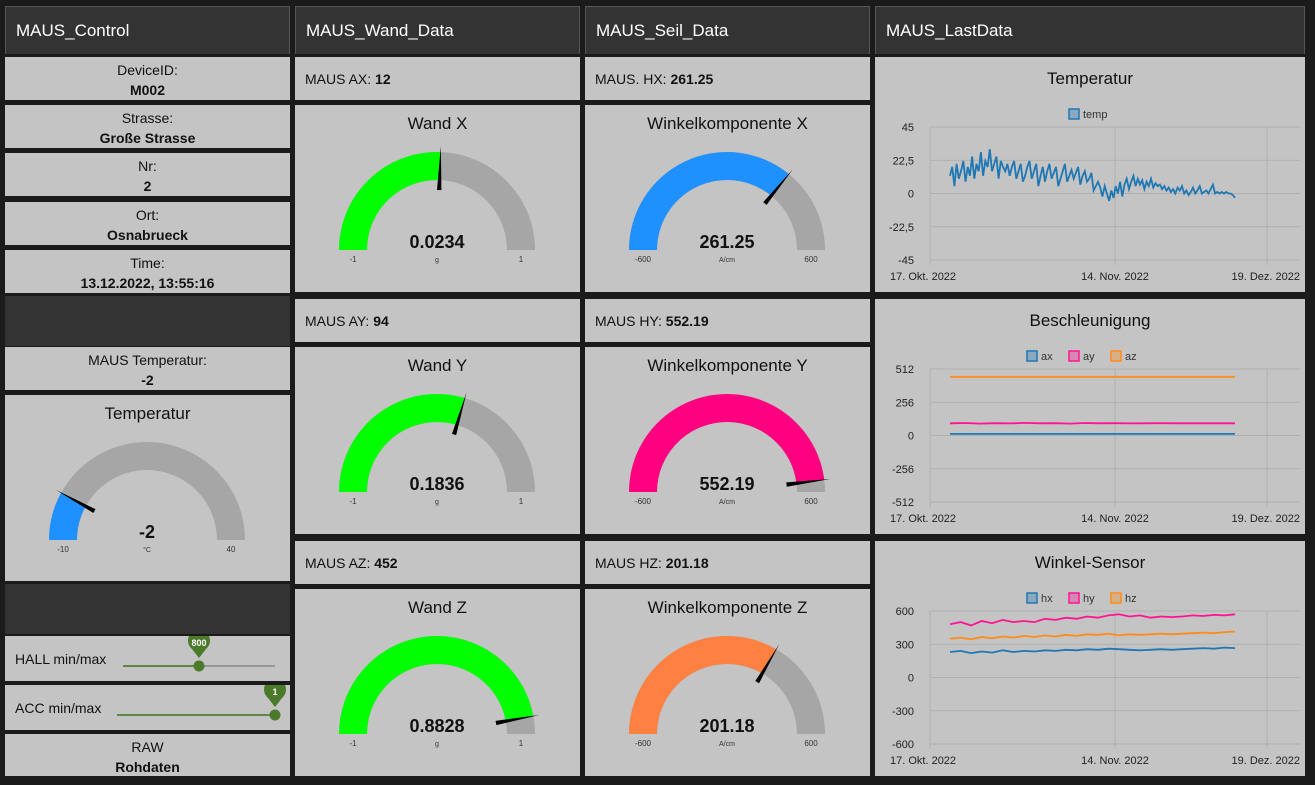 The width and height of the screenshot is (1315, 785). What do you see at coordinates (727, 208) in the screenshot?
I see `winkel-x-gauge: 261.25 A/cm -600 600` at bounding box center [727, 208].